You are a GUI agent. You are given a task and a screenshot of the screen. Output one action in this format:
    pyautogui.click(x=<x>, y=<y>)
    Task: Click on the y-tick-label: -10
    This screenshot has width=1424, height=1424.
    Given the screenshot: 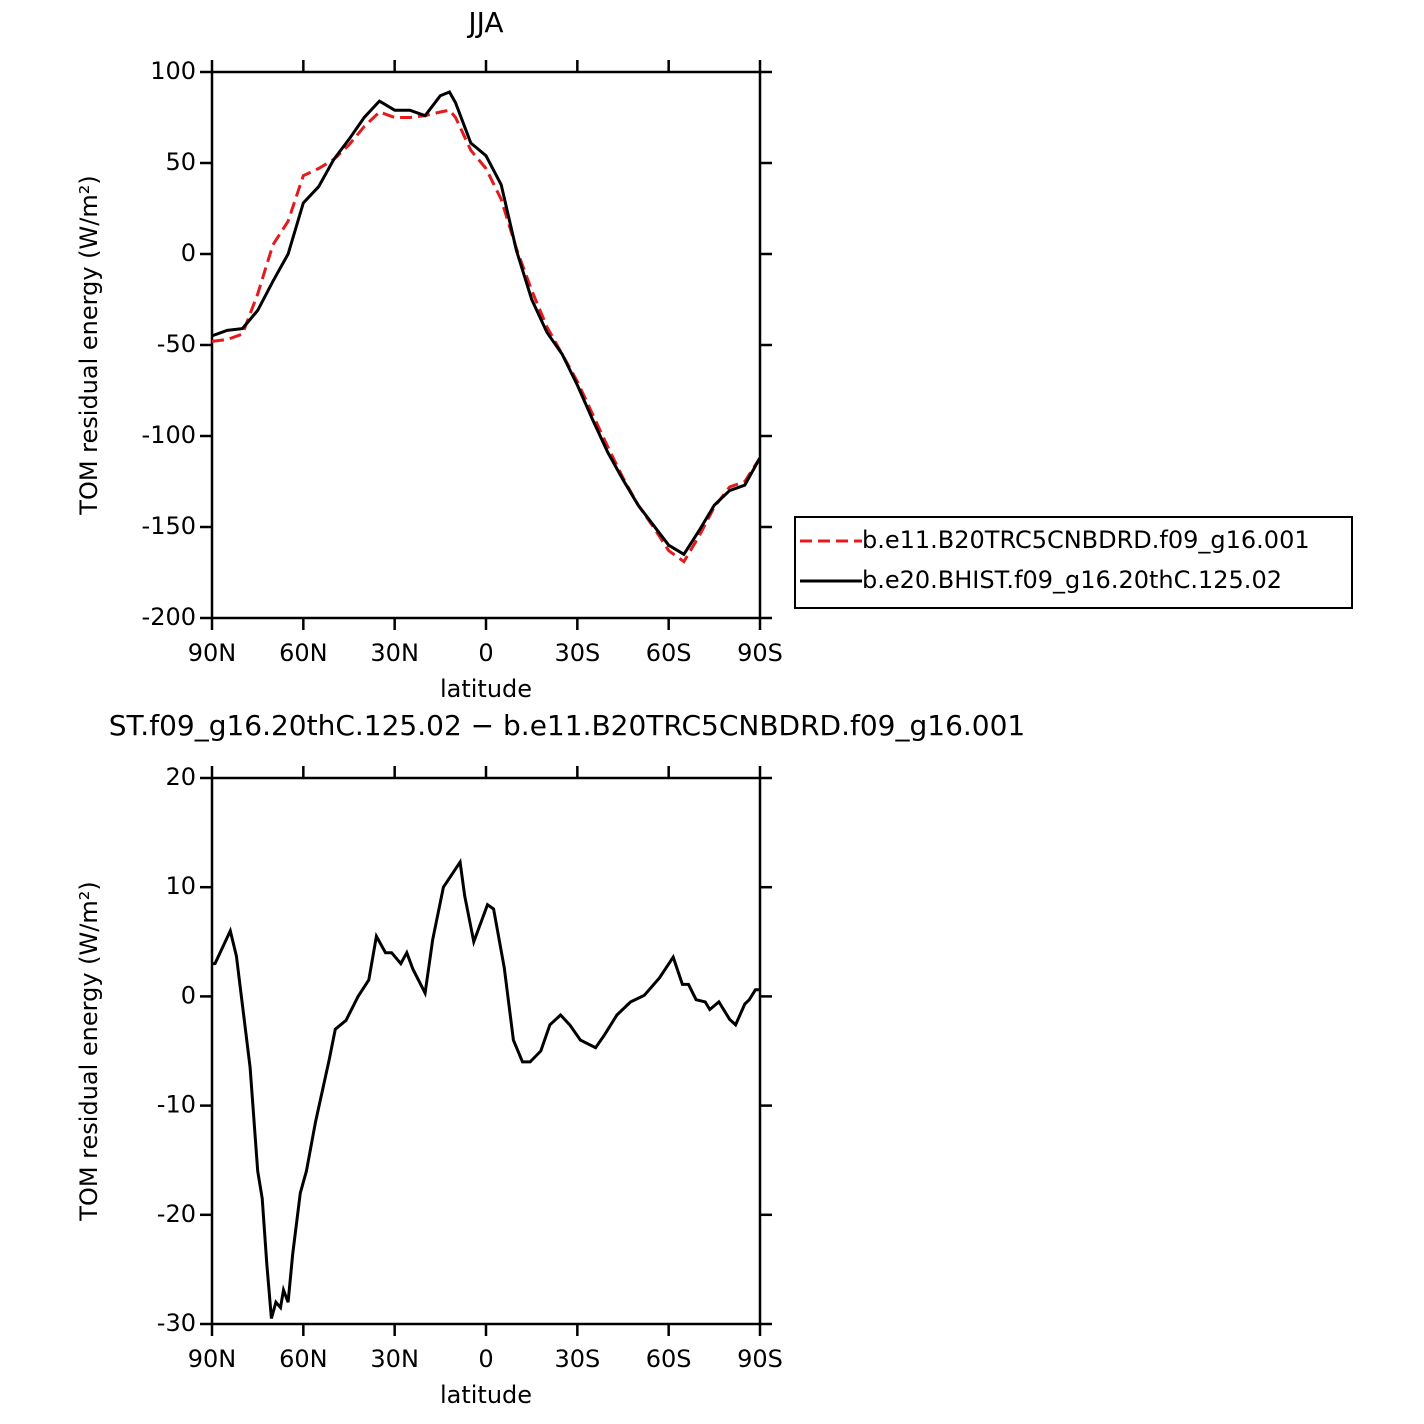 What is the action you would take?
    pyautogui.click(x=176, y=1105)
    